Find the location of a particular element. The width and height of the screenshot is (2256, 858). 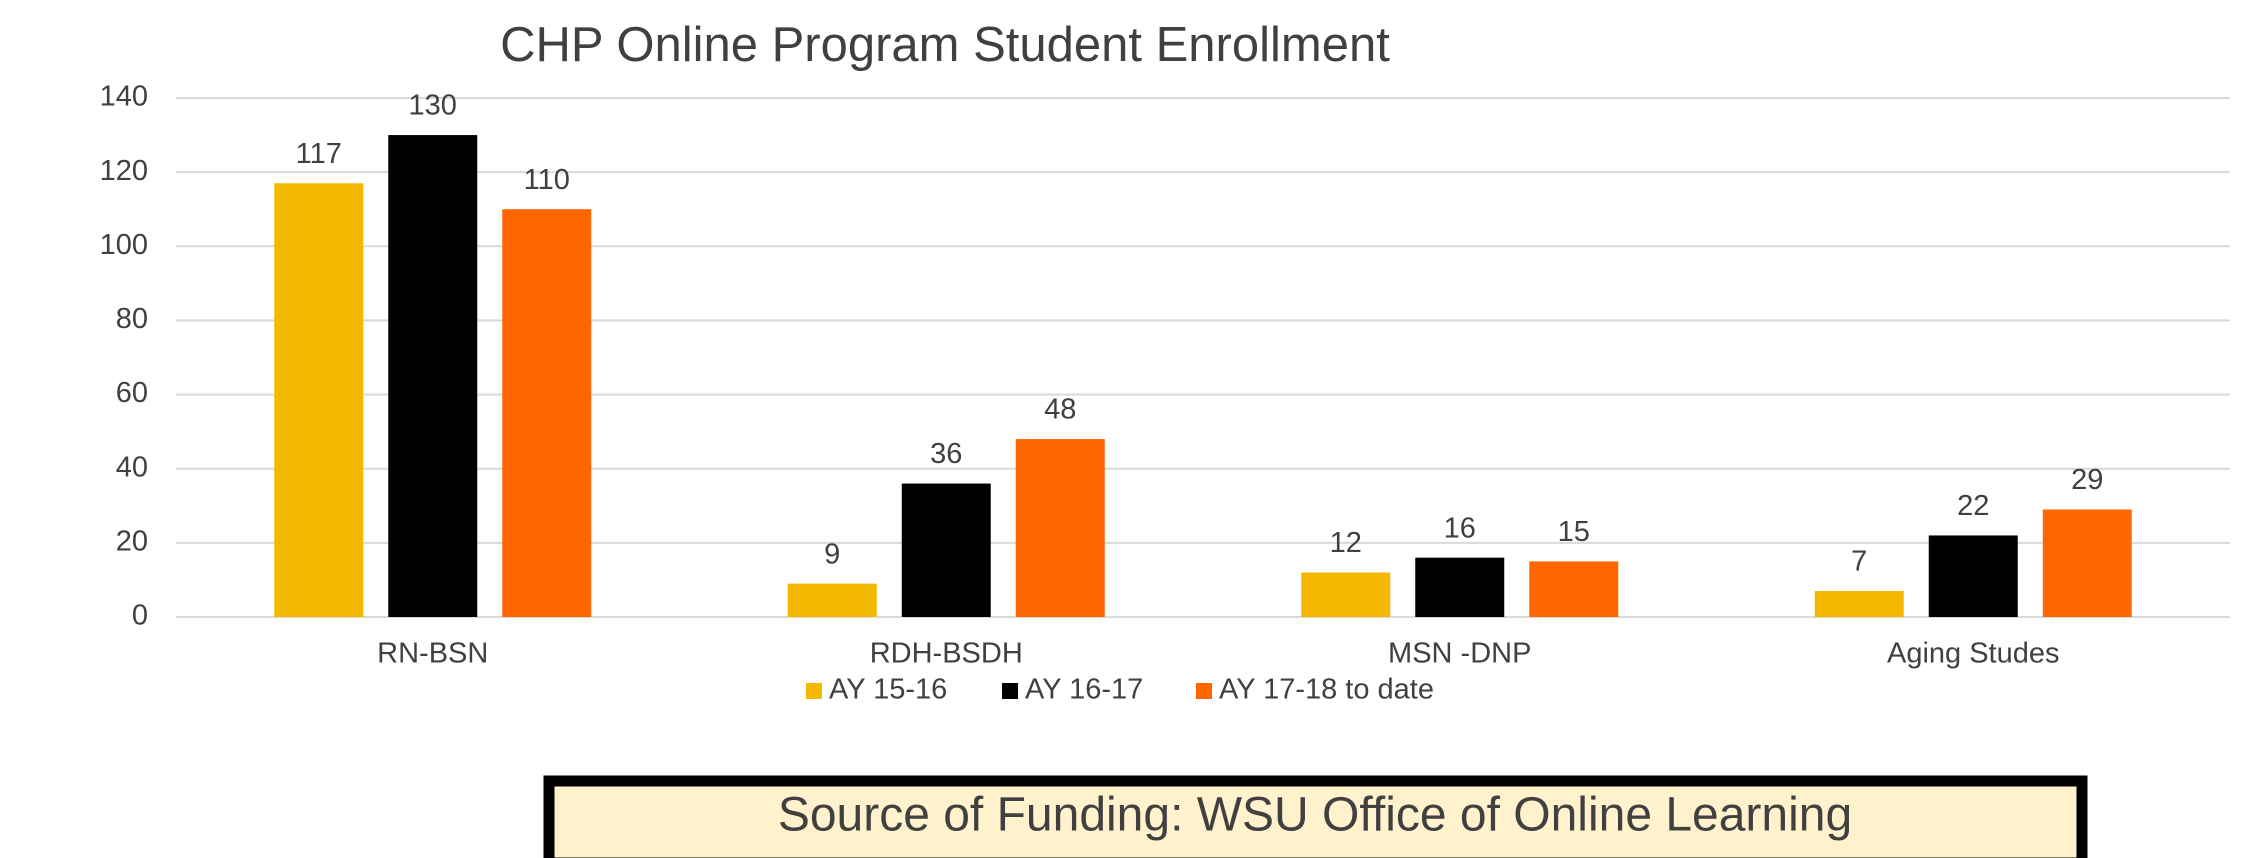

y-tick-label: 60 is located at coordinates (132, 393).